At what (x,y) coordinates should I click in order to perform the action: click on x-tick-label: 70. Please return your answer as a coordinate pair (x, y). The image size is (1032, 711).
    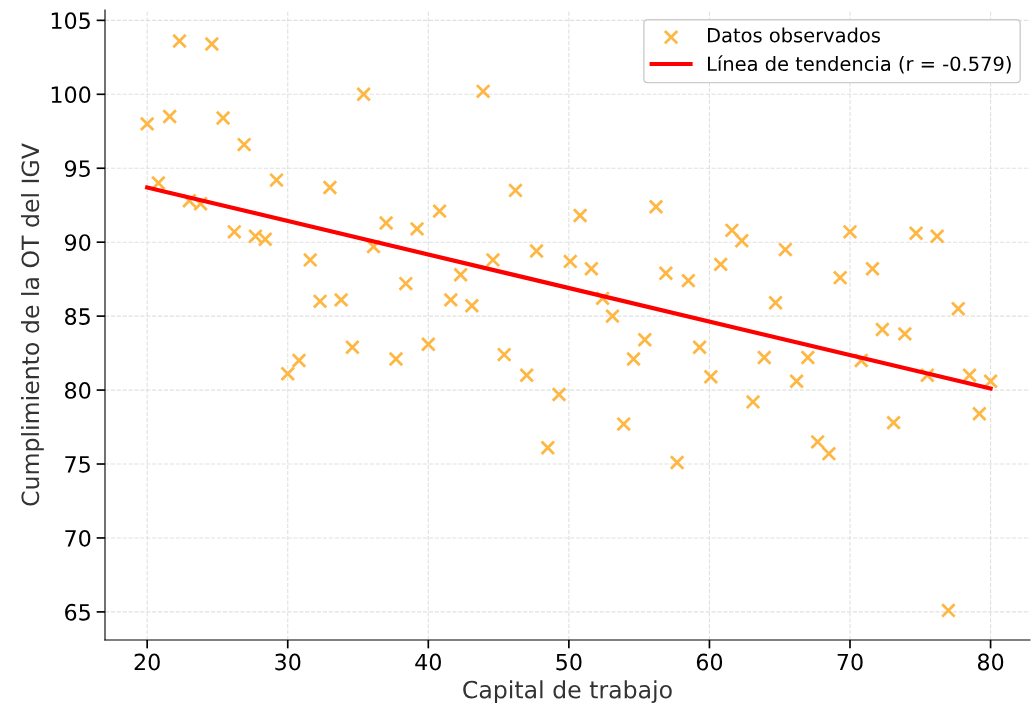
    Looking at the image, I should click on (850, 662).